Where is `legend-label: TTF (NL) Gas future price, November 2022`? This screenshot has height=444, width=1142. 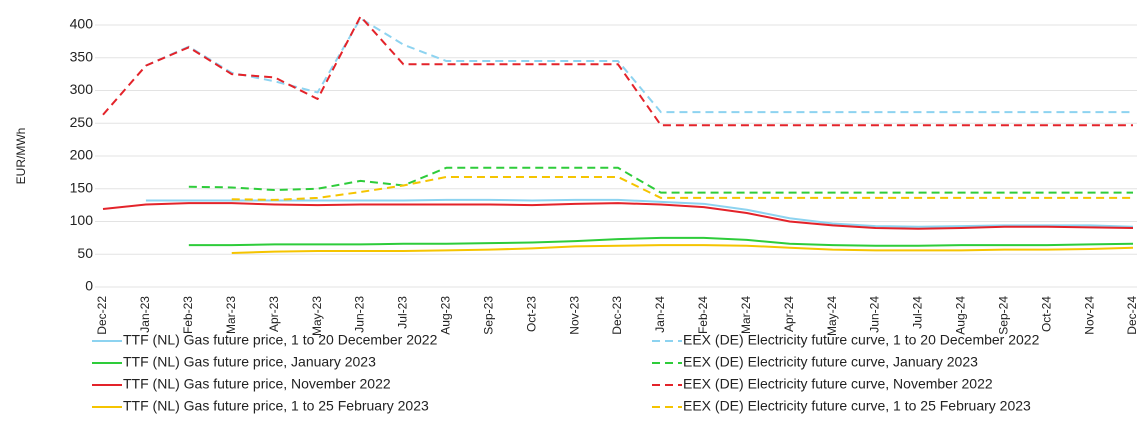
legend-label: TTF (NL) Gas future price, November 2022 is located at coordinates (257, 384).